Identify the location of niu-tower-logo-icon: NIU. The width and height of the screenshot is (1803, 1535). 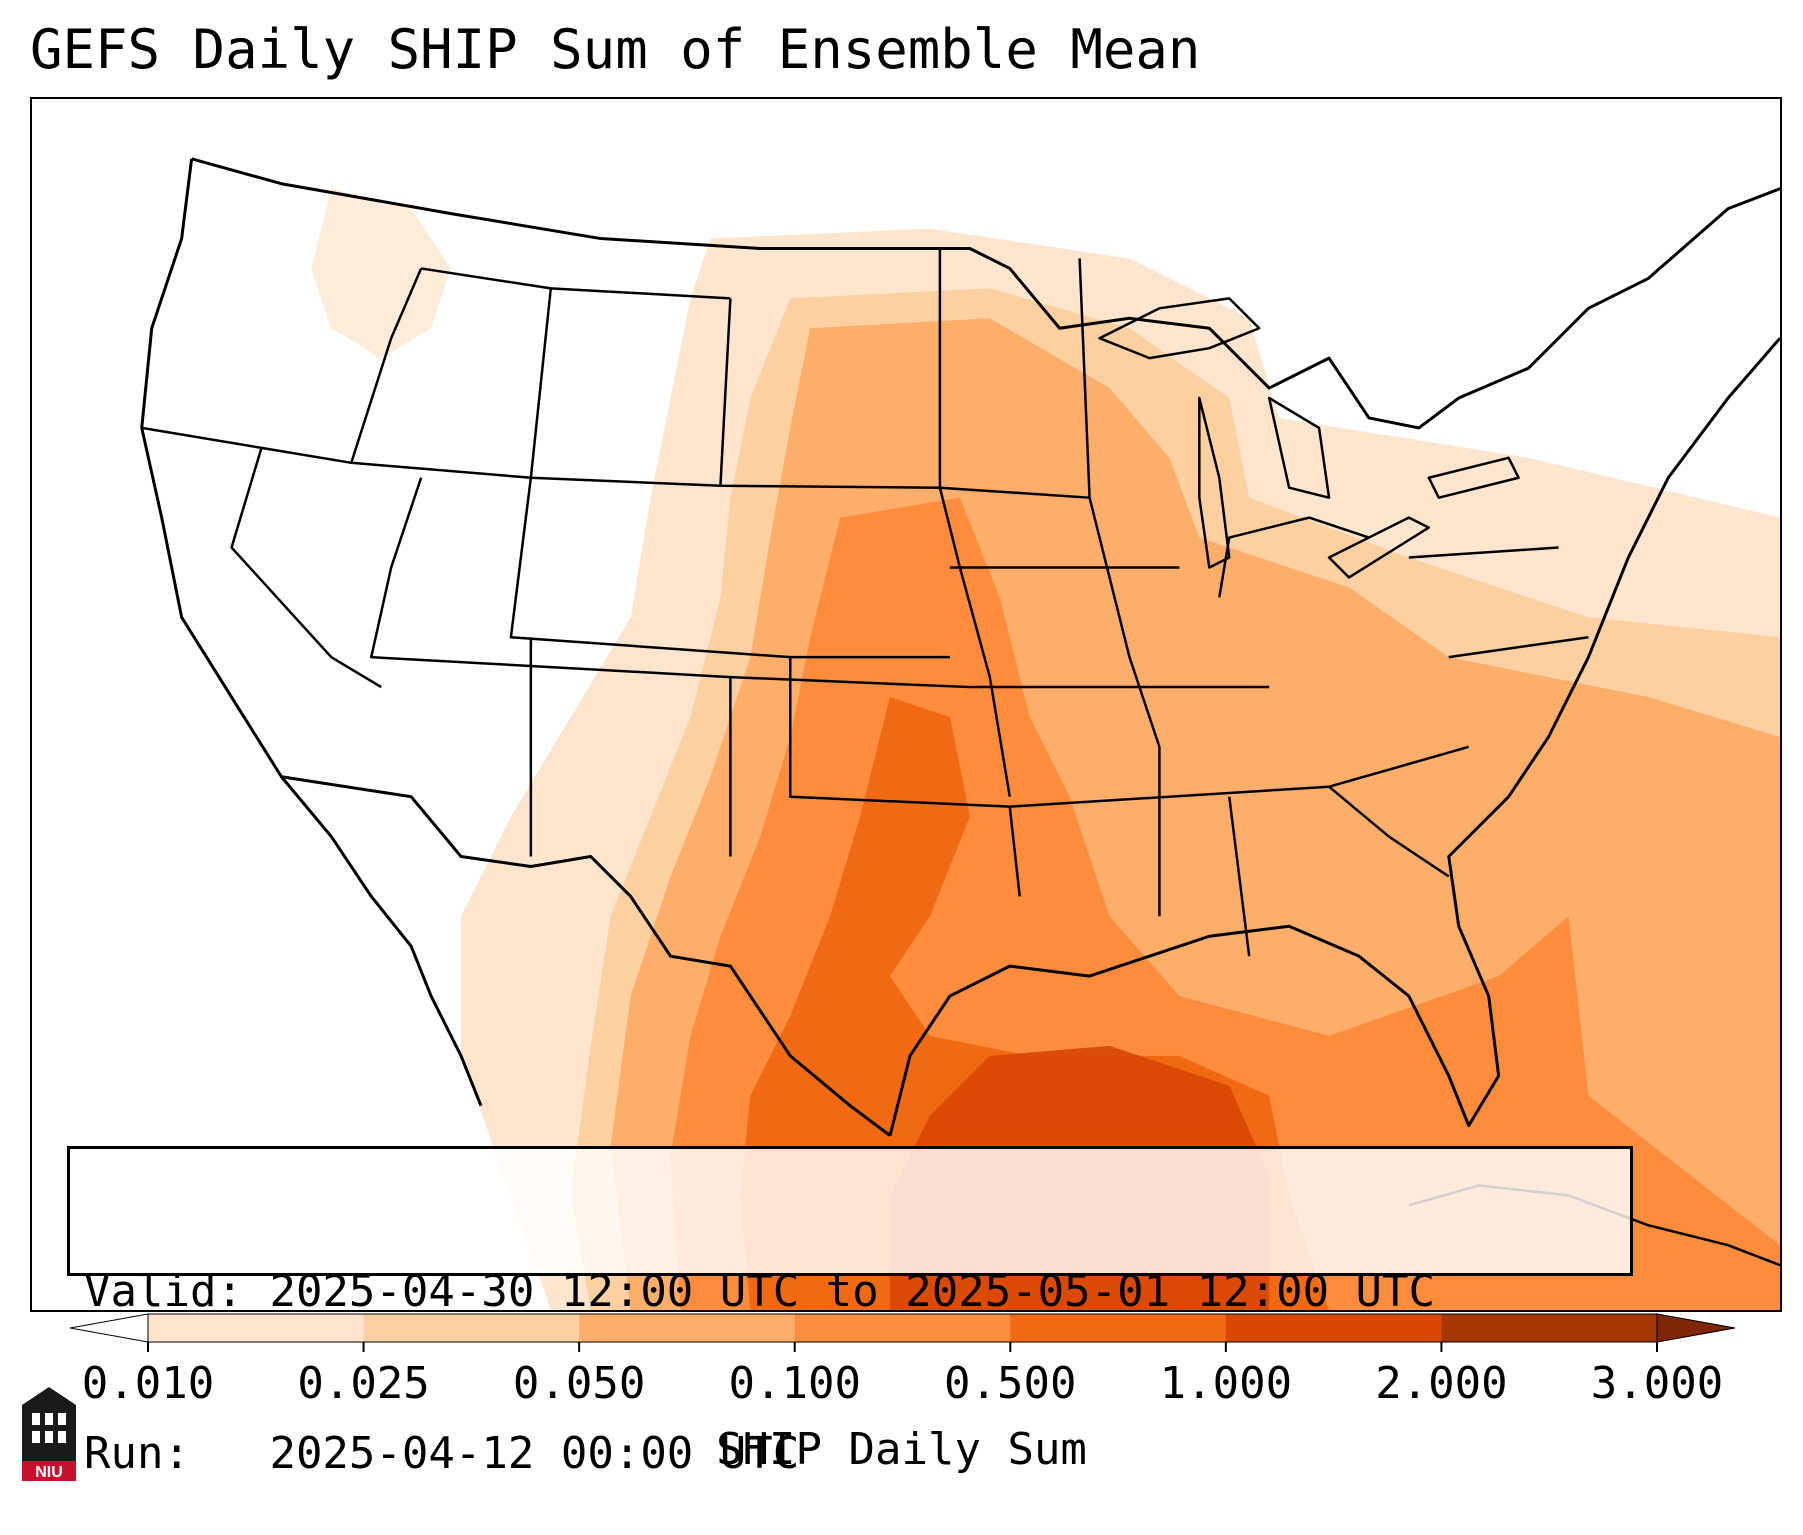
(49, 1433).